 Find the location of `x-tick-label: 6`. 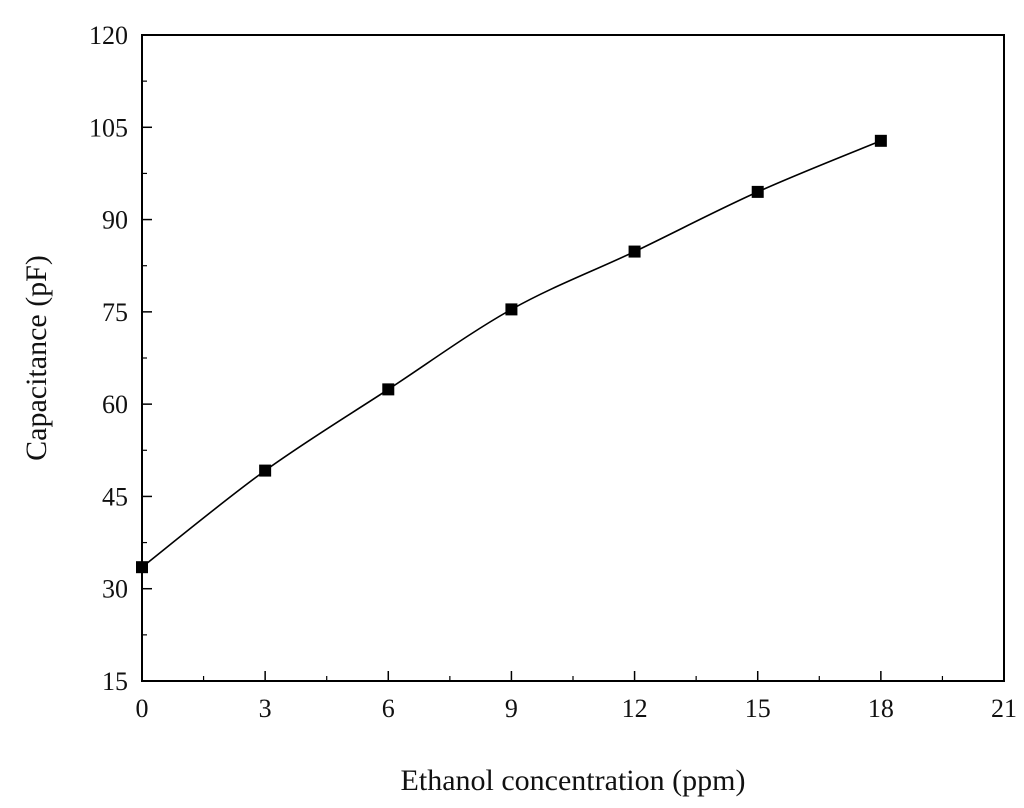

x-tick-label: 6 is located at coordinates (388, 708).